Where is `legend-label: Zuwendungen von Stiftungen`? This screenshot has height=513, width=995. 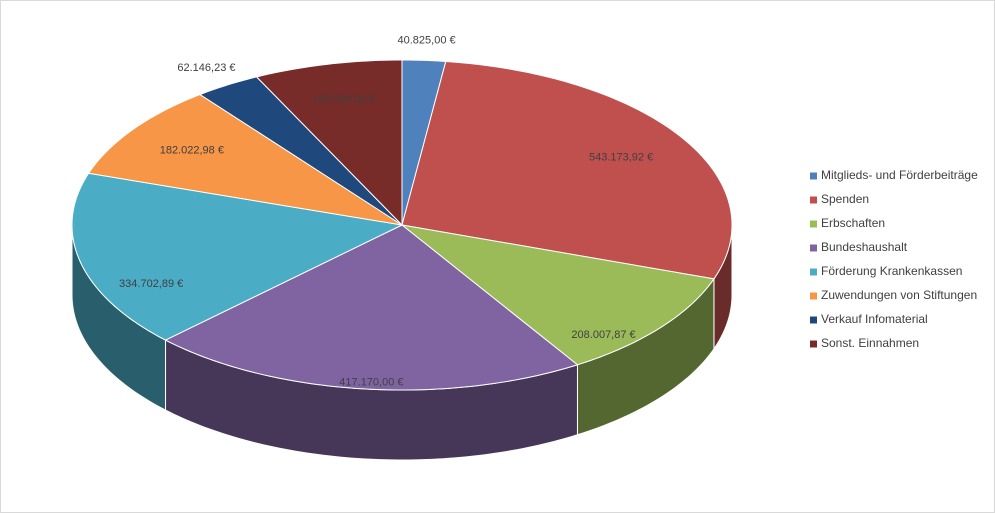 legend-label: Zuwendungen von Stiftungen is located at coordinates (899, 295).